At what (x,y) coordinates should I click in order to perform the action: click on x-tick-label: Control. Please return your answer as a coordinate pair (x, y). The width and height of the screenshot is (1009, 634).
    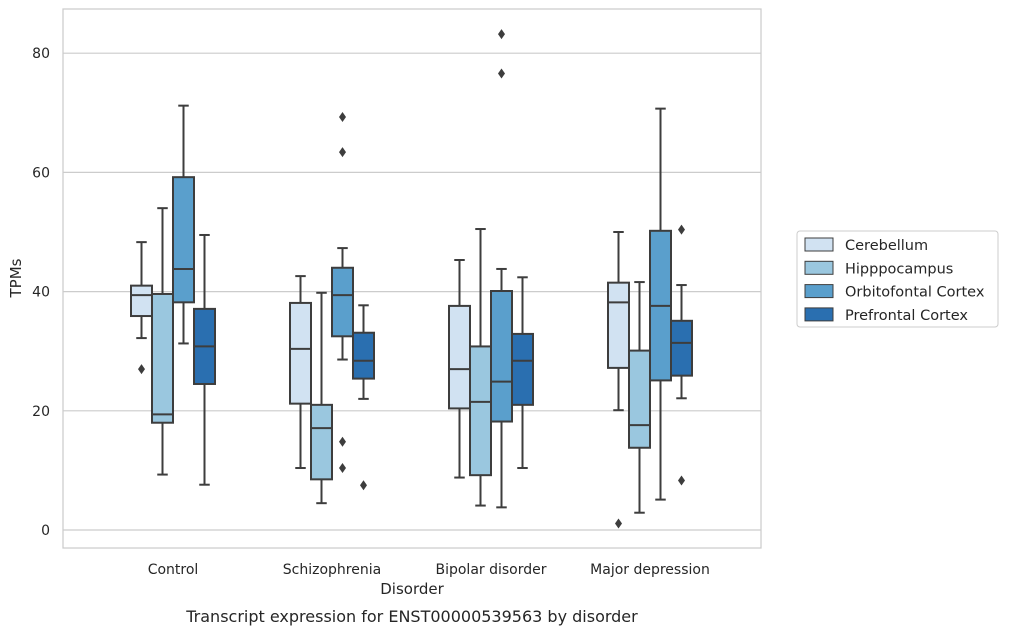
    Looking at the image, I should click on (173, 570).